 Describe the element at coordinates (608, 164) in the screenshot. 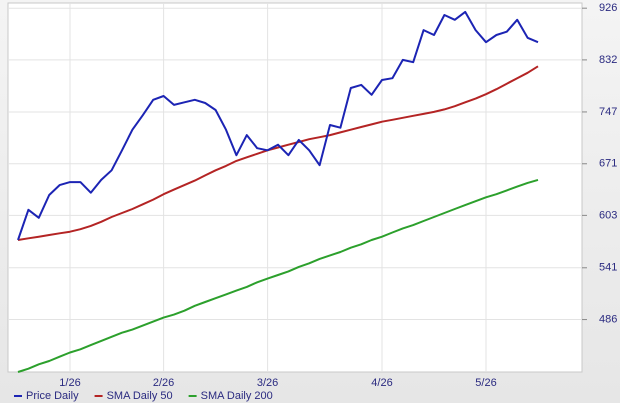

I see `y-tick-label: 671` at that location.